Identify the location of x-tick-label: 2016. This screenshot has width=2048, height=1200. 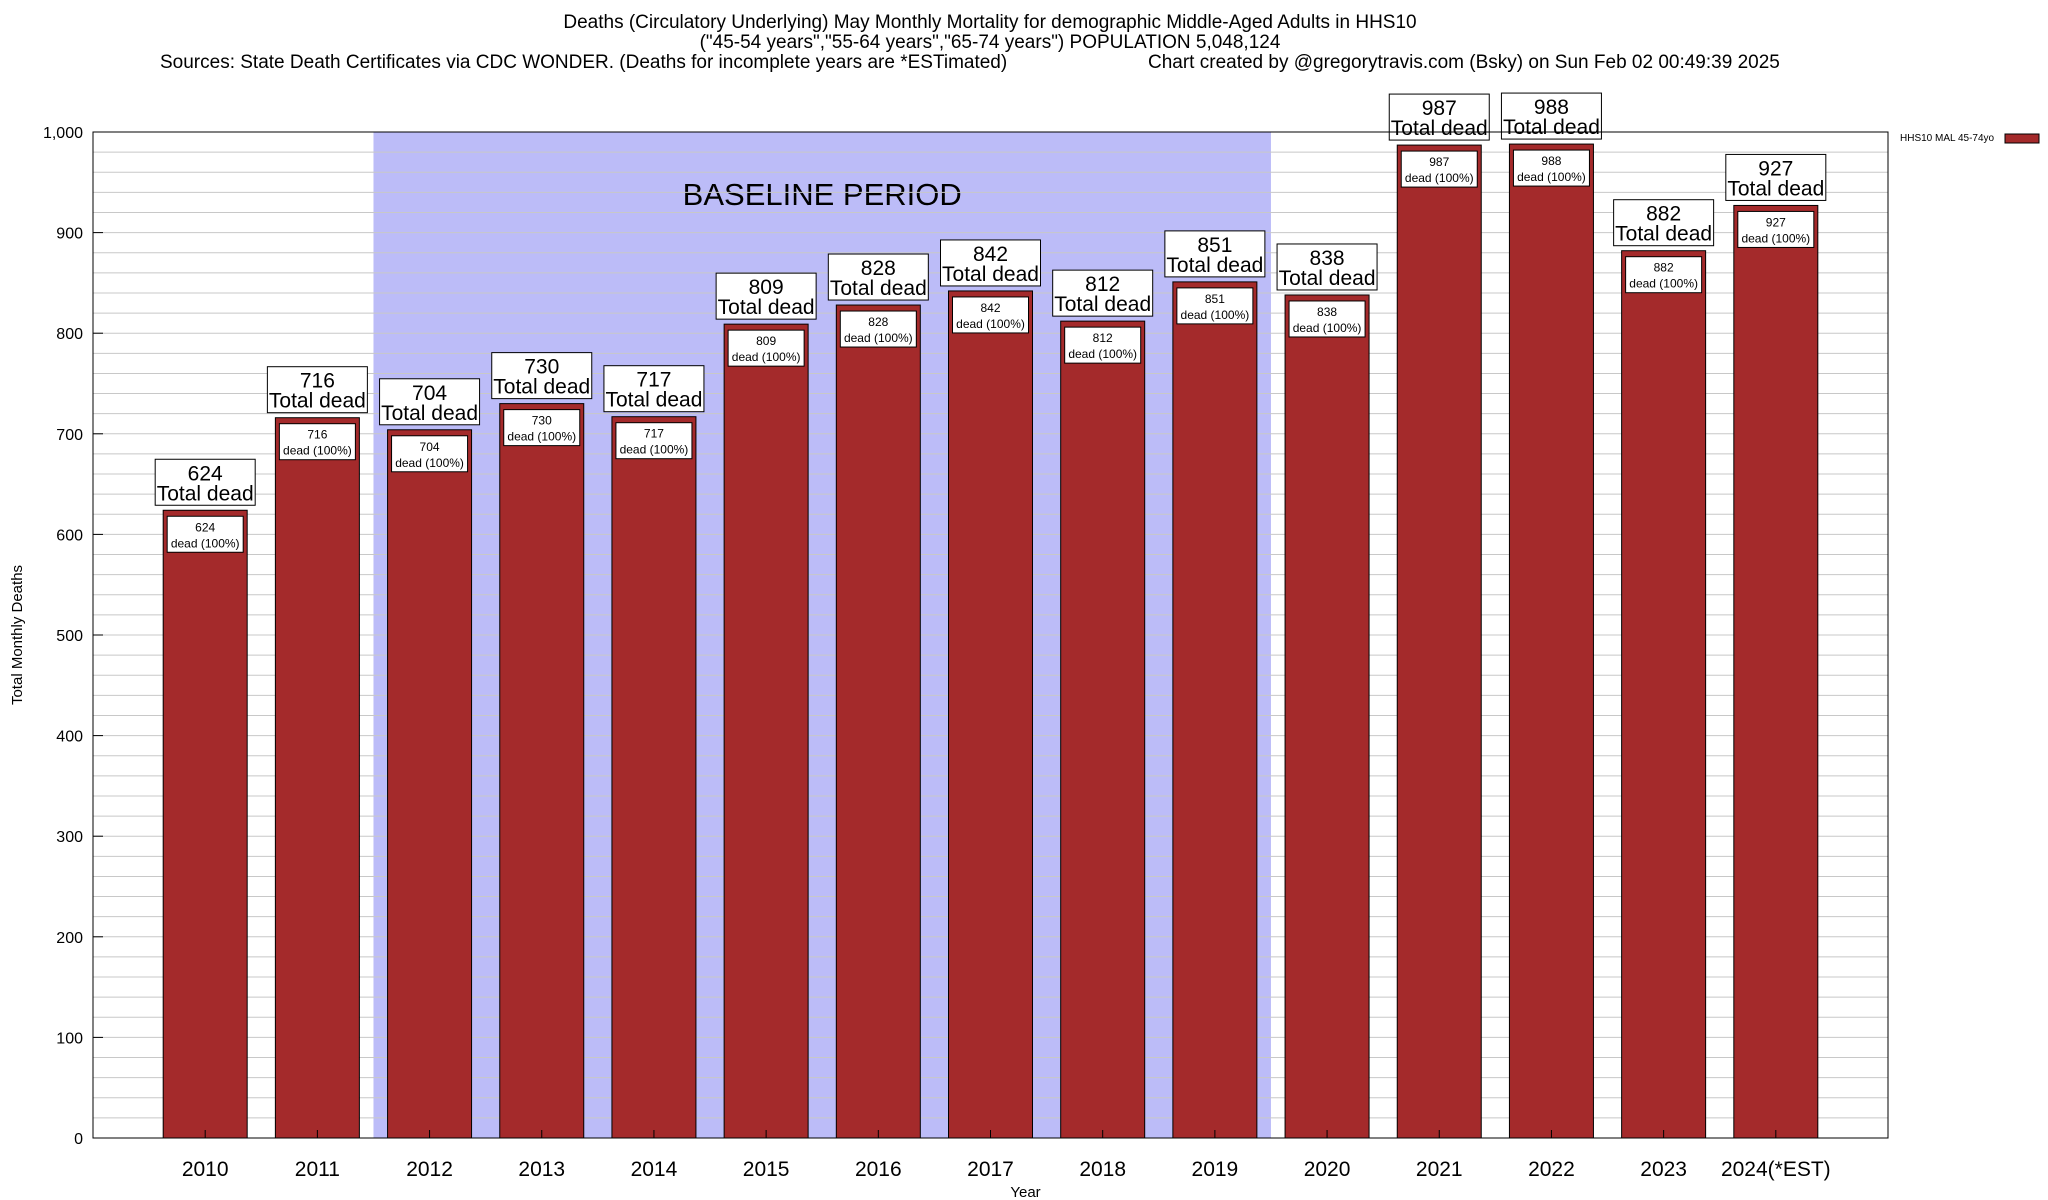
(878, 1169).